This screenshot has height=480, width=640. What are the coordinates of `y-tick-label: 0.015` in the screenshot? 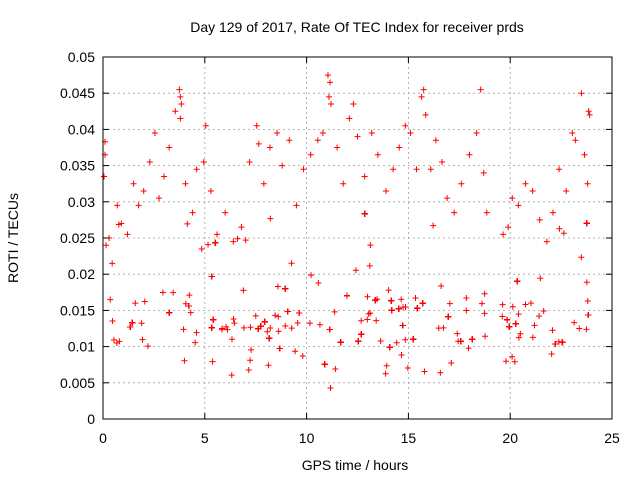 It's located at (77, 310).